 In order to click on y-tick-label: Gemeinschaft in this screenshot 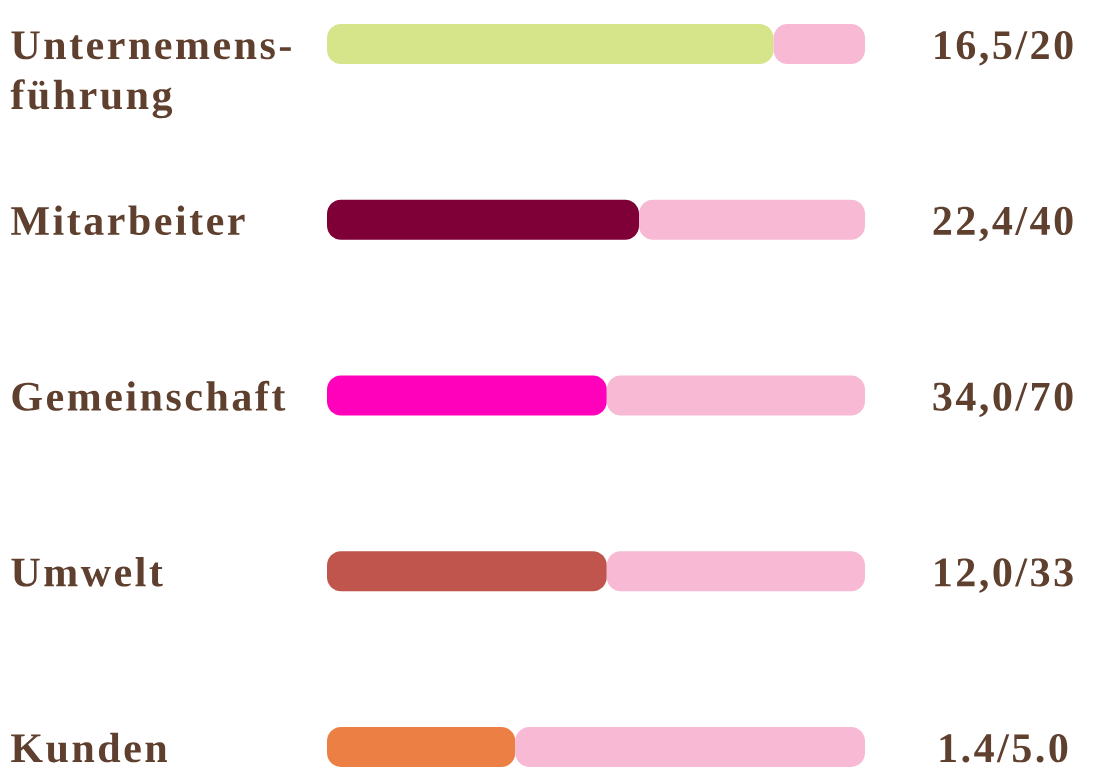, I will do `click(149, 395)`.